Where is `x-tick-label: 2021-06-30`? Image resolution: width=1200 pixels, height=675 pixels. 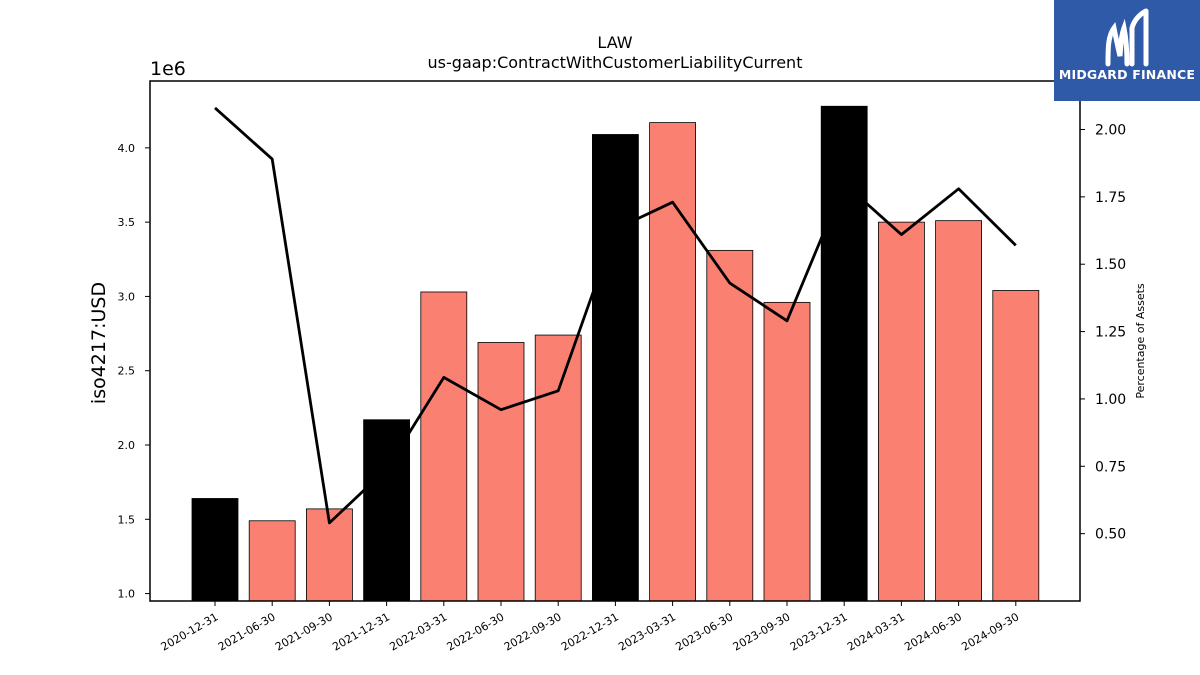 x-tick-label: 2021-06-30 is located at coordinates (247, 631).